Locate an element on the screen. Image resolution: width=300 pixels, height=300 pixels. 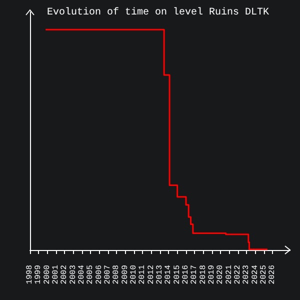
x-tick-label: 2011 is located at coordinates (143, 274).